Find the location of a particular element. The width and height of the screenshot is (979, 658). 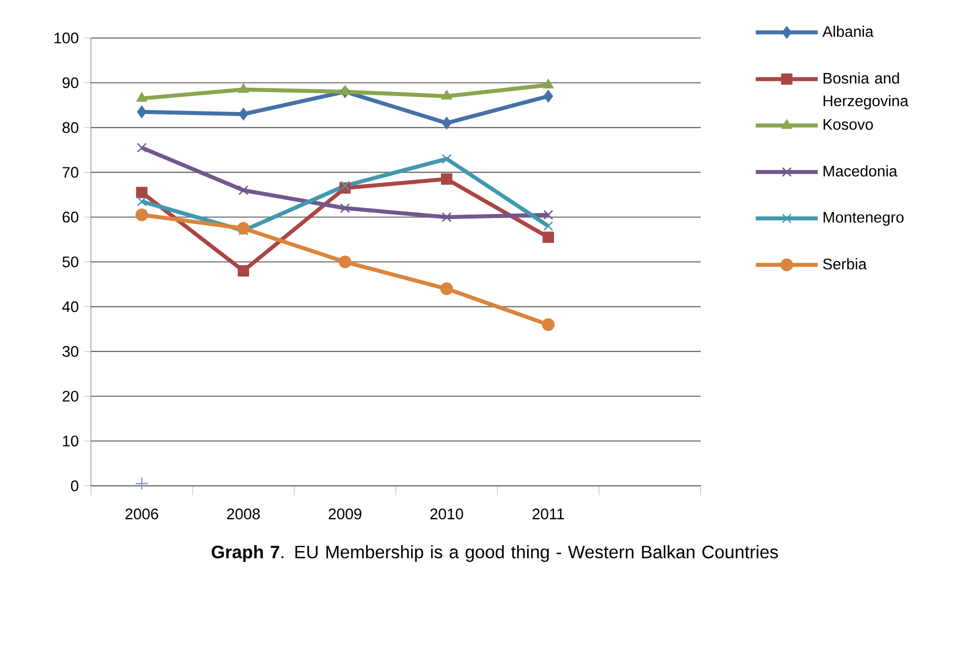

legend-label: Bosnia and Herzegovina is located at coordinates (866, 91).